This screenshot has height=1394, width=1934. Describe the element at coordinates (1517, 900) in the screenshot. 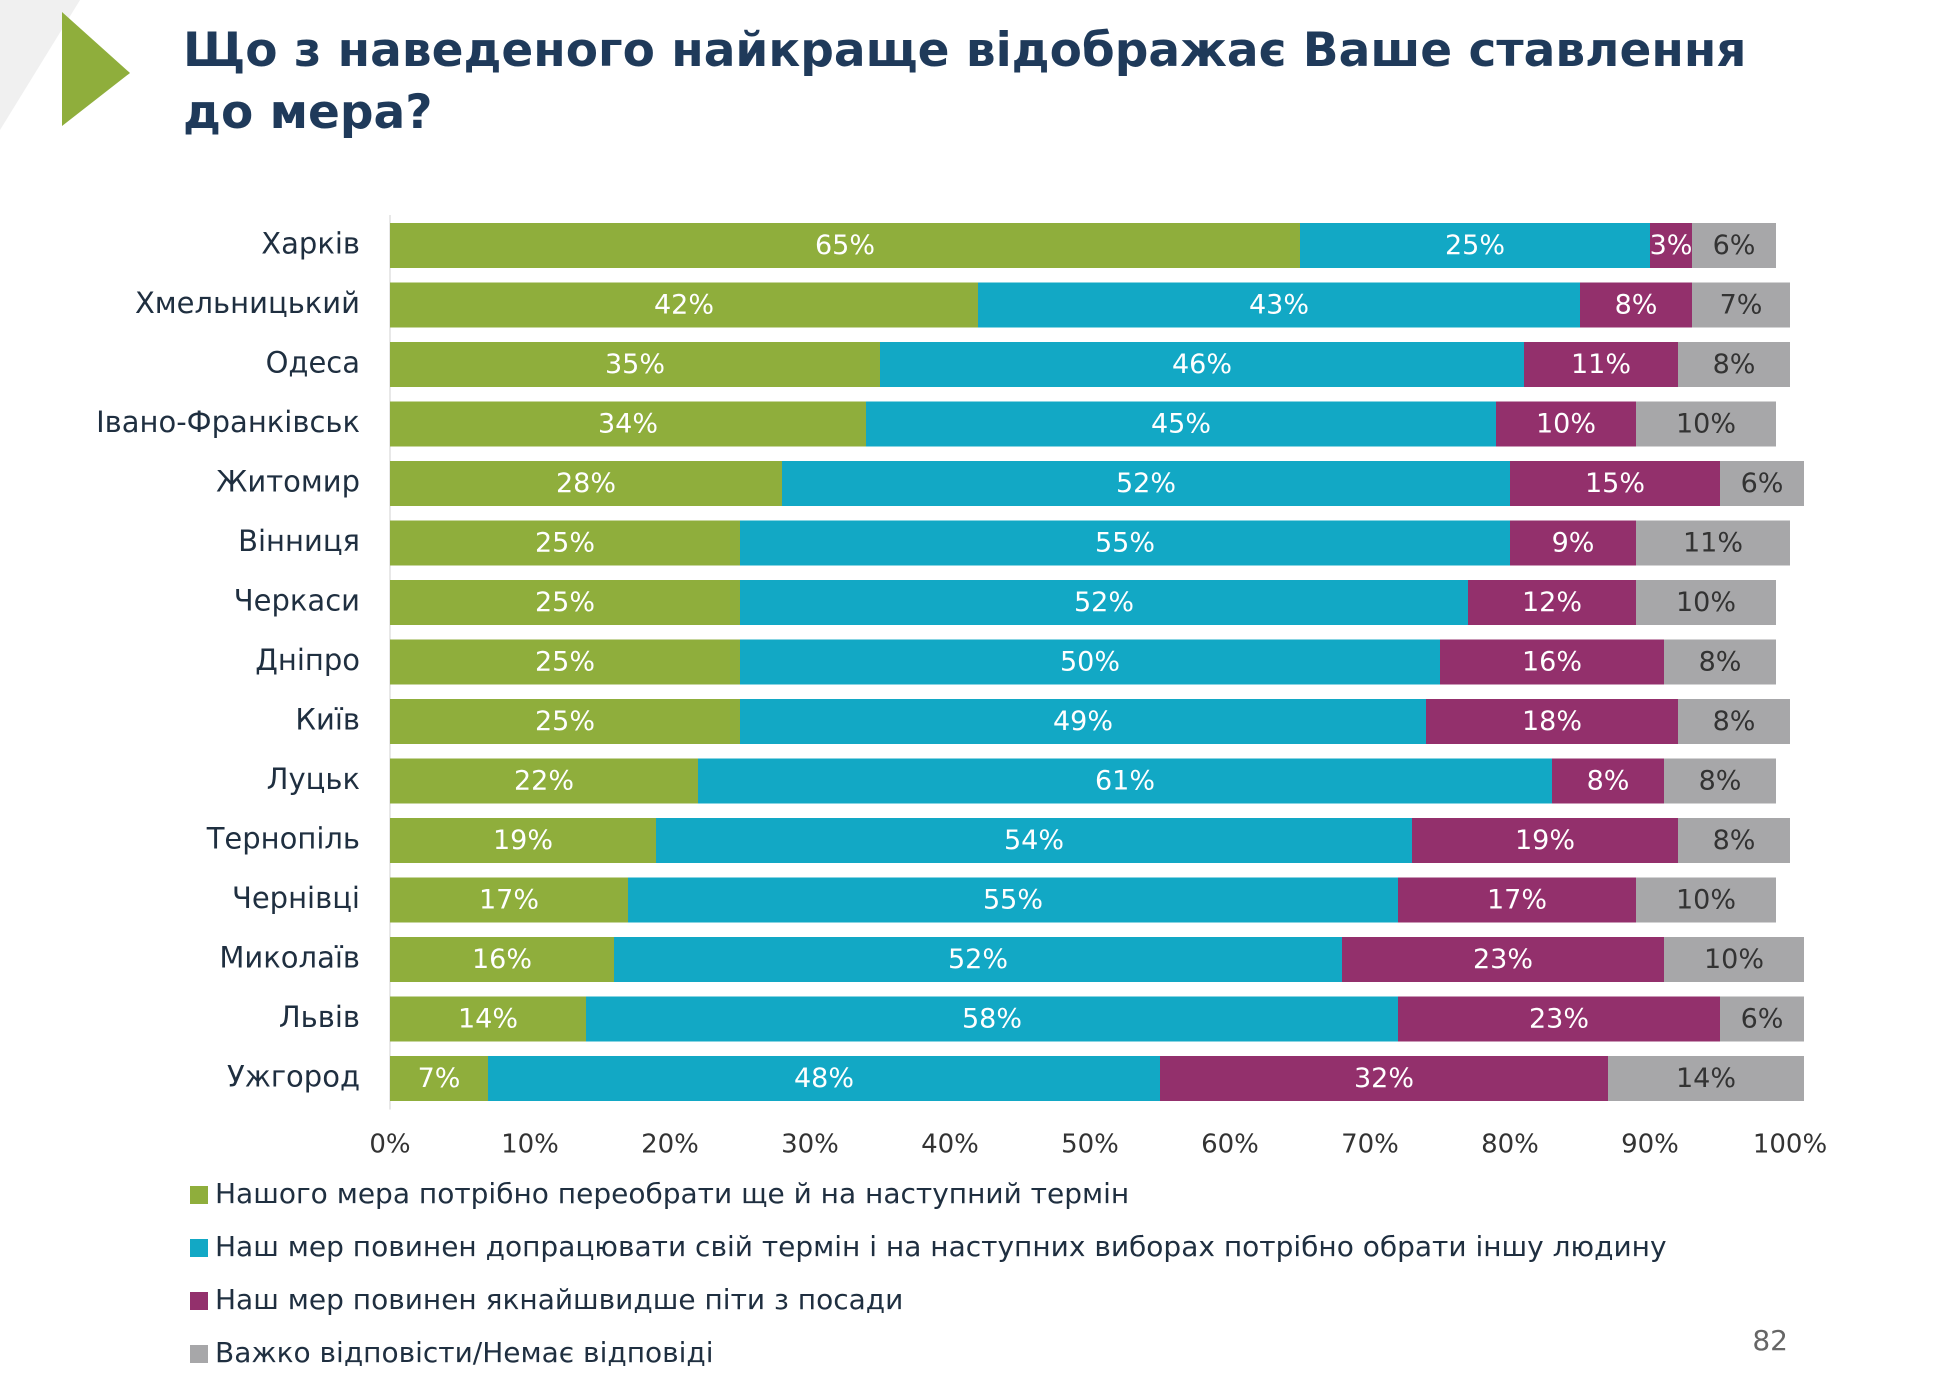

I see `data-label: 17%` at that location.